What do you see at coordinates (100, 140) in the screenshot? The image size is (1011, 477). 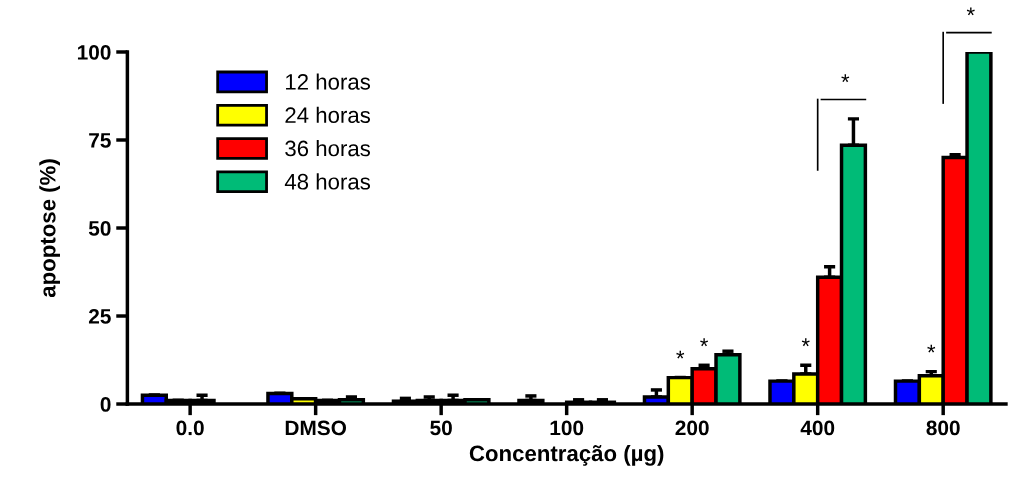 I see `y-tick-label: 75` at bounding box center [100, 140].